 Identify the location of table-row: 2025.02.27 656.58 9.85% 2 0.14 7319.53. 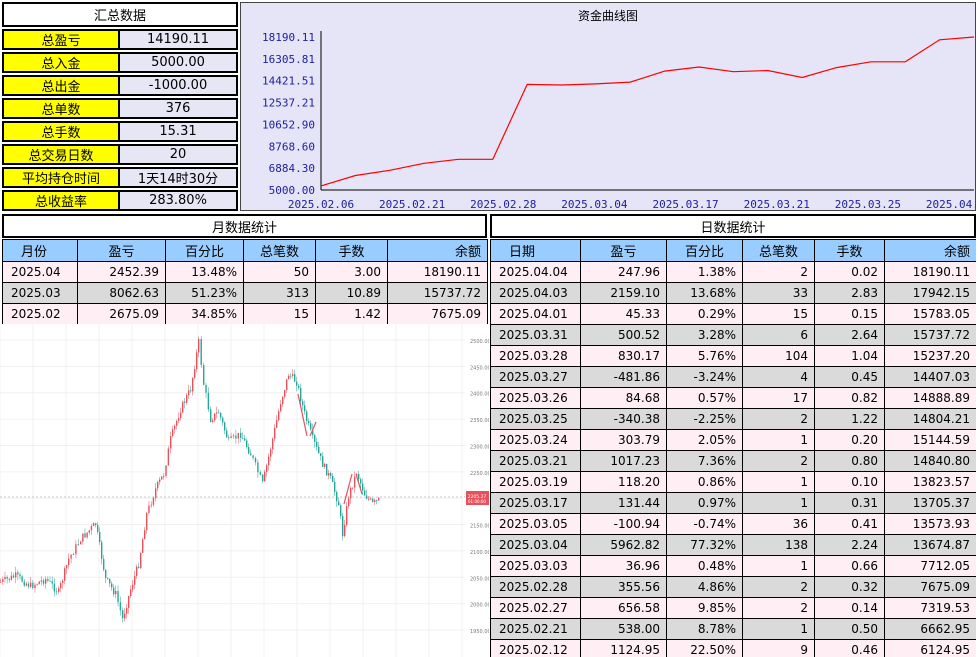
(733, 608).